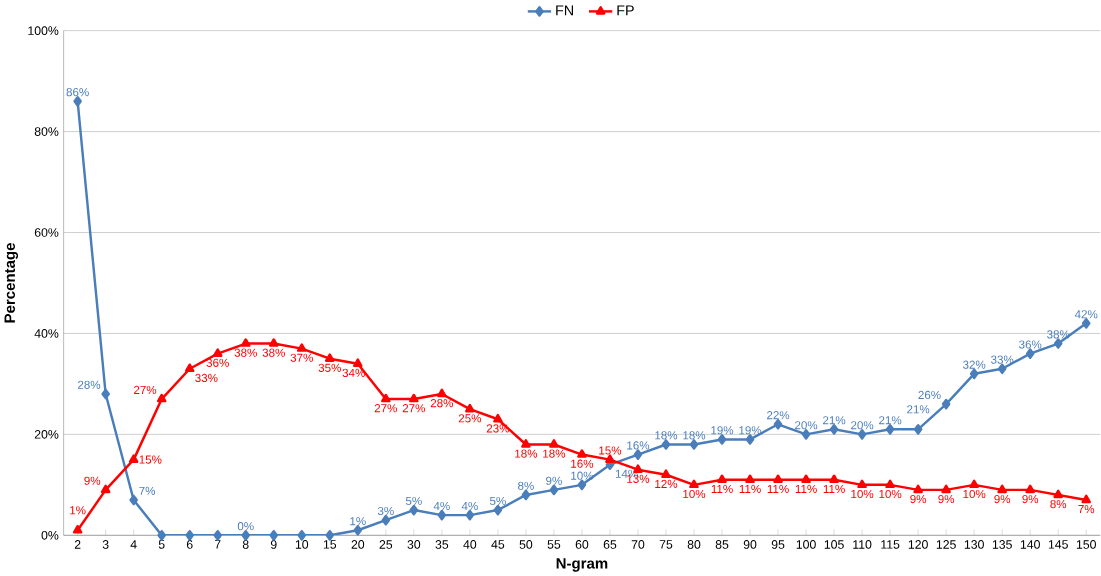 The image size is (1101, 576). What do you see at coordinates (498, 544) in the screenshot?
I see `x-tick-label: 45` at bounding box center [498, 544].